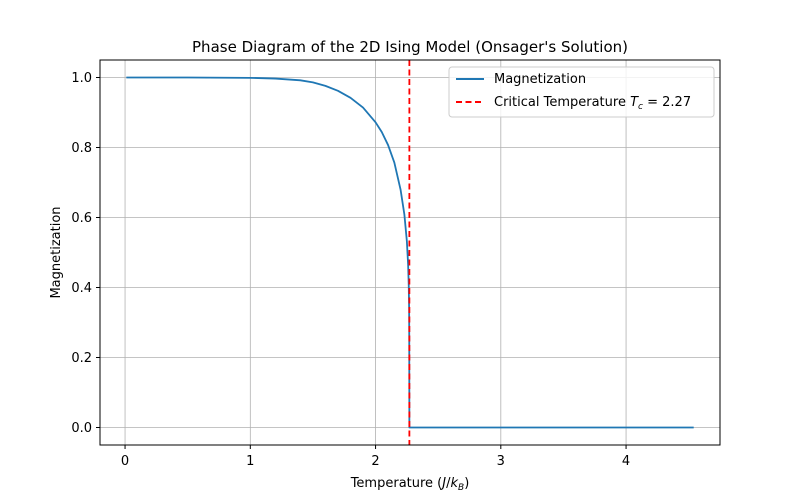 This screenshot has height=504, width=800. Describe the element at coordinates (396, 483) in the screenshot. I see `x-axis-label-main: Temperature (` at that location.